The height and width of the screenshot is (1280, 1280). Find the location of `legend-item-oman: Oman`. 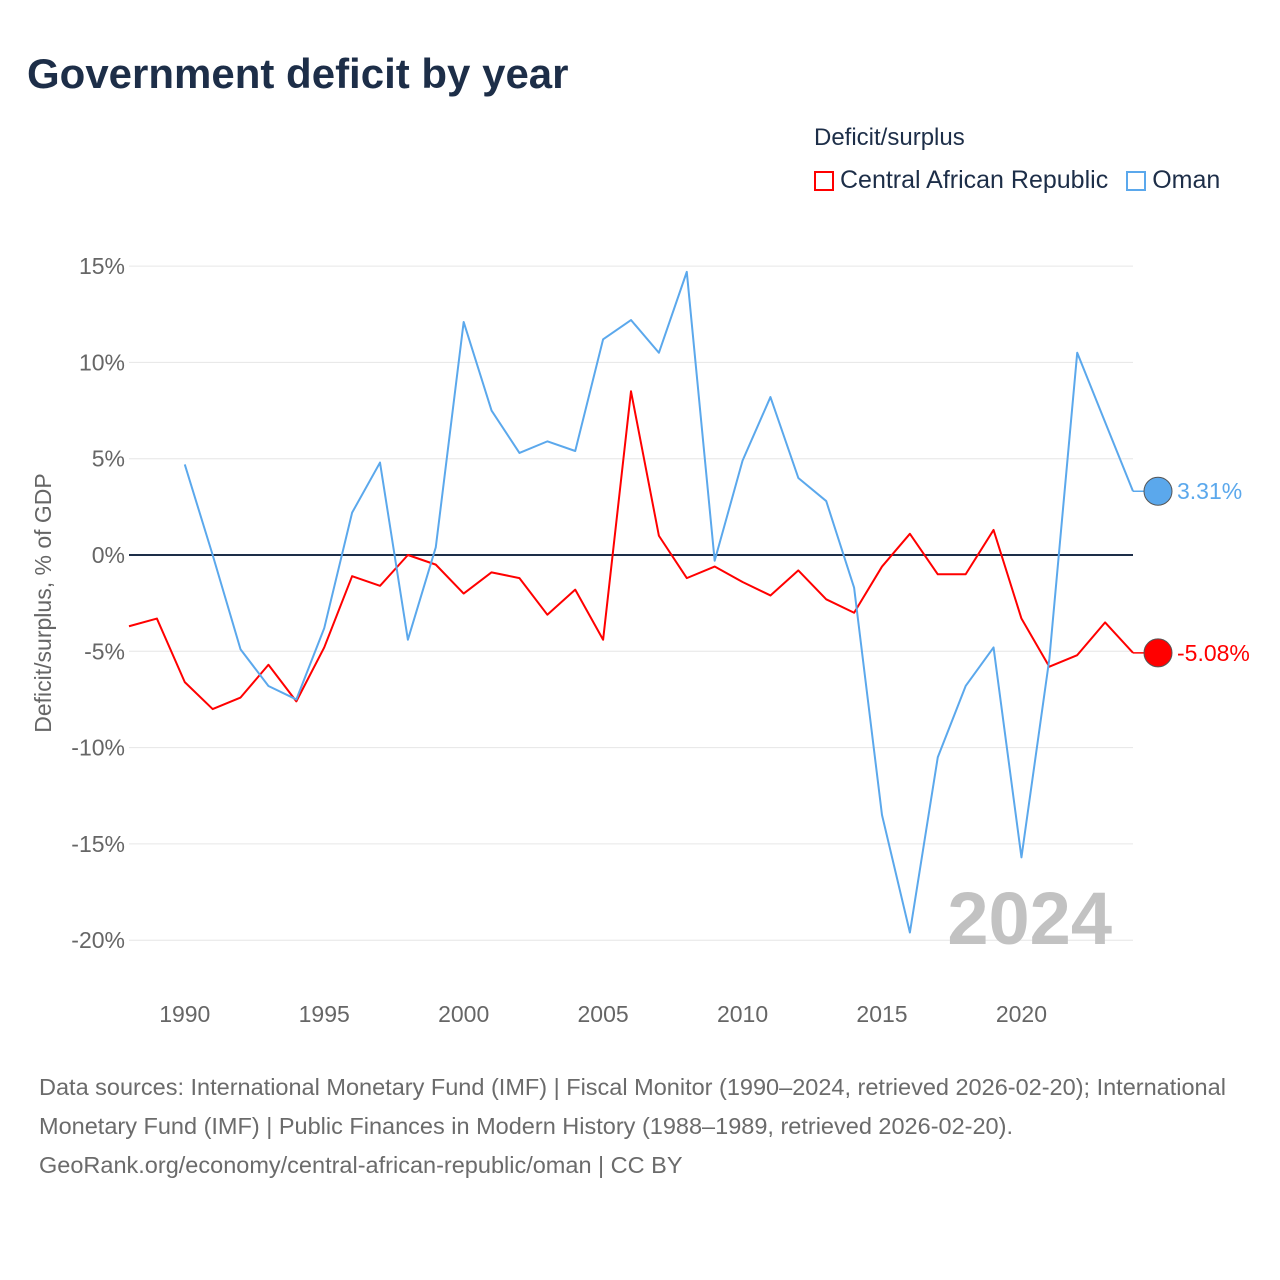

legend-item-oman: Oman is located at coordinates (1173, 180).